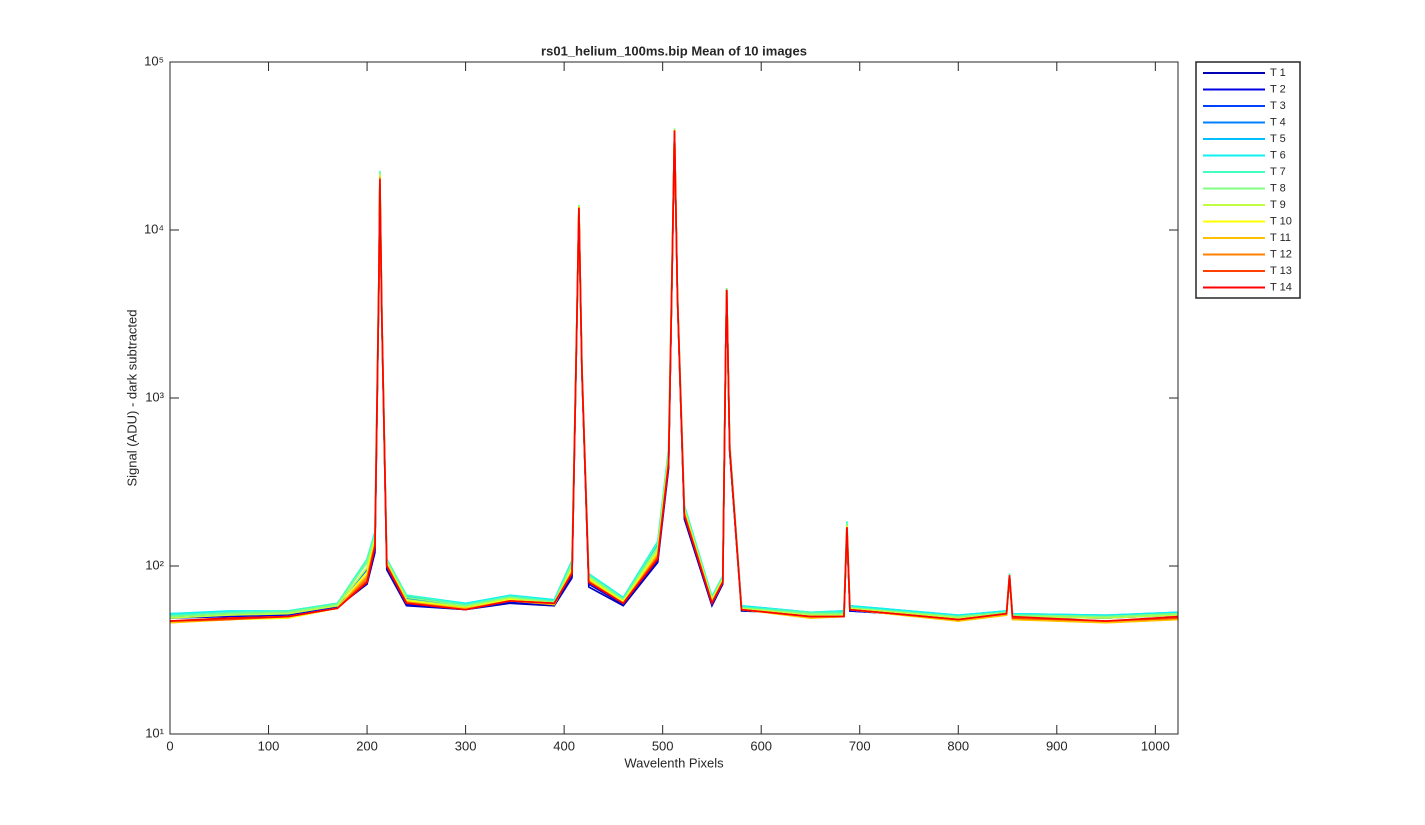 This screenshot has height=825, width=1425. Describe the element at coordinates (1281, 221) in the screenshot. I see `legend-label: T 10` at that location.